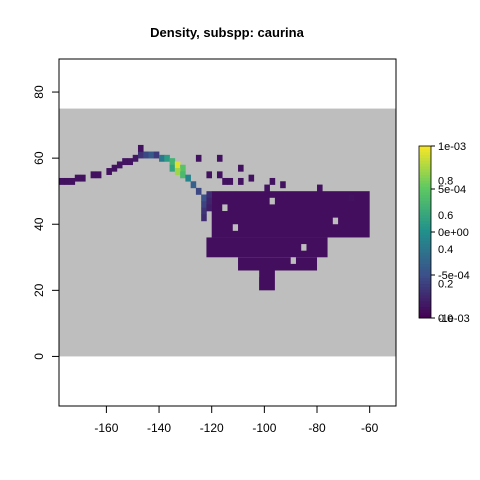 The height and width of the screenshot is (480, 480). What do you see at coordinates (445, 250) in the screenshot?
I see `colorbar-tick-label: 0.4` at bounding box center [445, 250].